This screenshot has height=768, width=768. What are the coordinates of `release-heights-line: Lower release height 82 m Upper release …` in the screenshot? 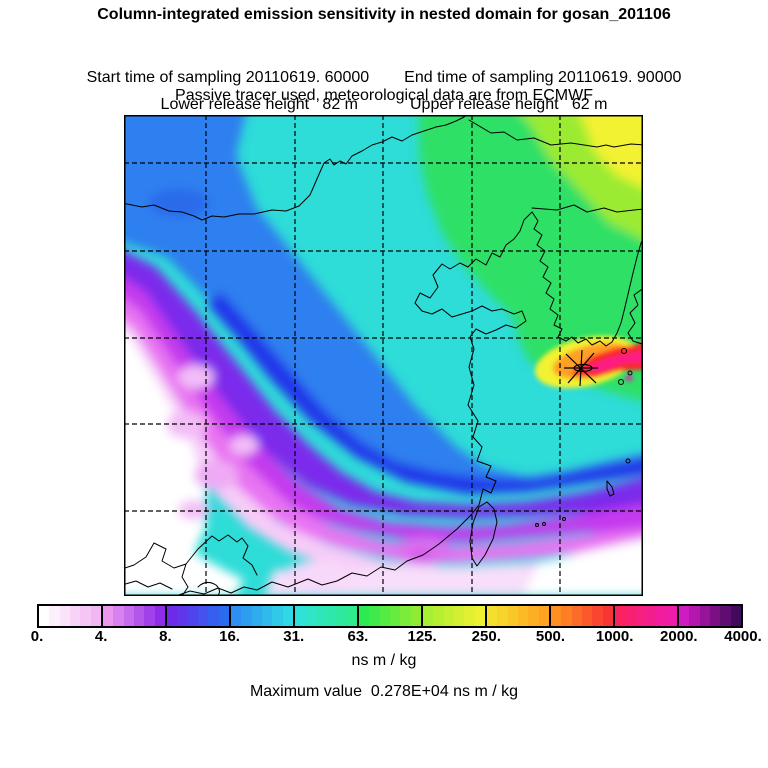 It's located at (384, 105).